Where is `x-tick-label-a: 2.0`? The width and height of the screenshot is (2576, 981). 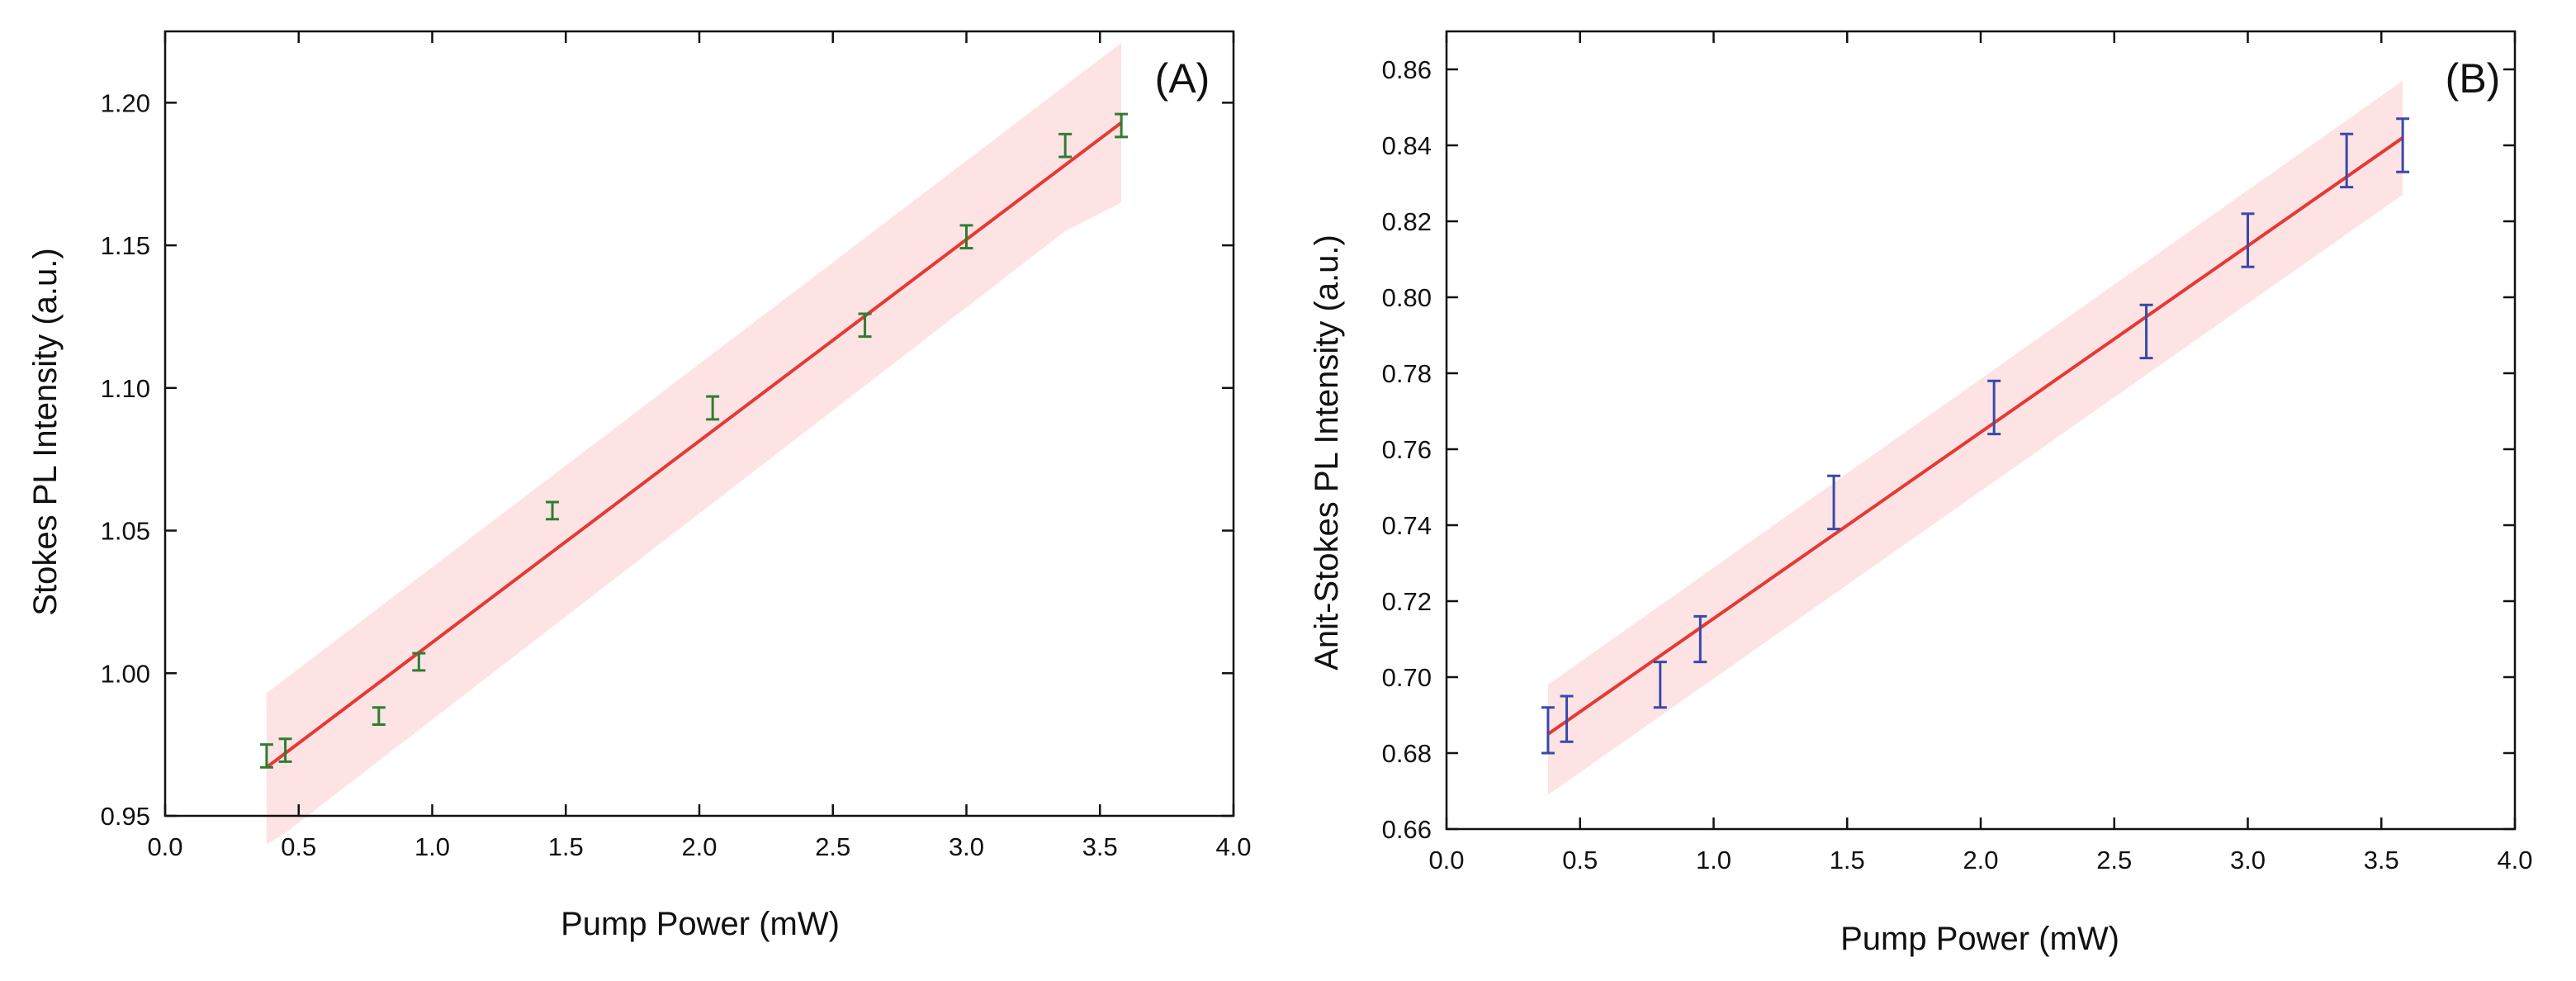
x-tick-label-a: 2.0 is located at coordinates (699, 847).